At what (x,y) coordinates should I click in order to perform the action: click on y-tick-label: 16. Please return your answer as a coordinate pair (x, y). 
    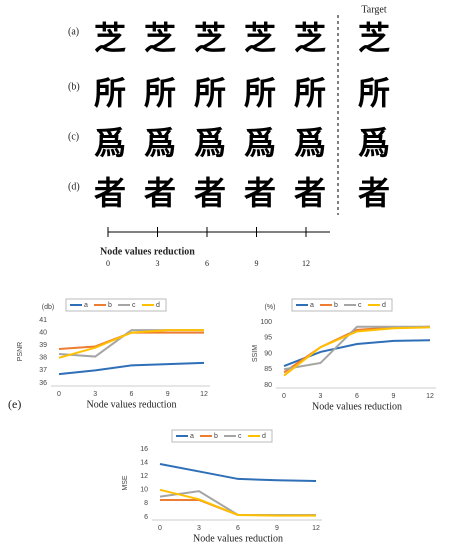
    Looking at the image, I should click on (144, 449).